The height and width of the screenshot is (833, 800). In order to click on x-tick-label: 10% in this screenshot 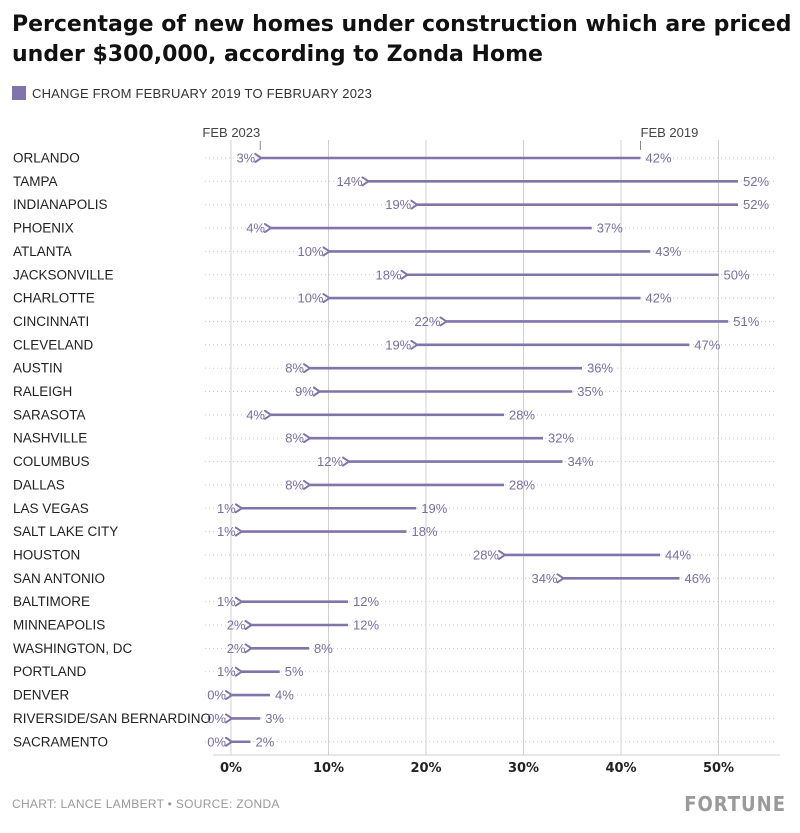, I will do `click(328, 768)`.